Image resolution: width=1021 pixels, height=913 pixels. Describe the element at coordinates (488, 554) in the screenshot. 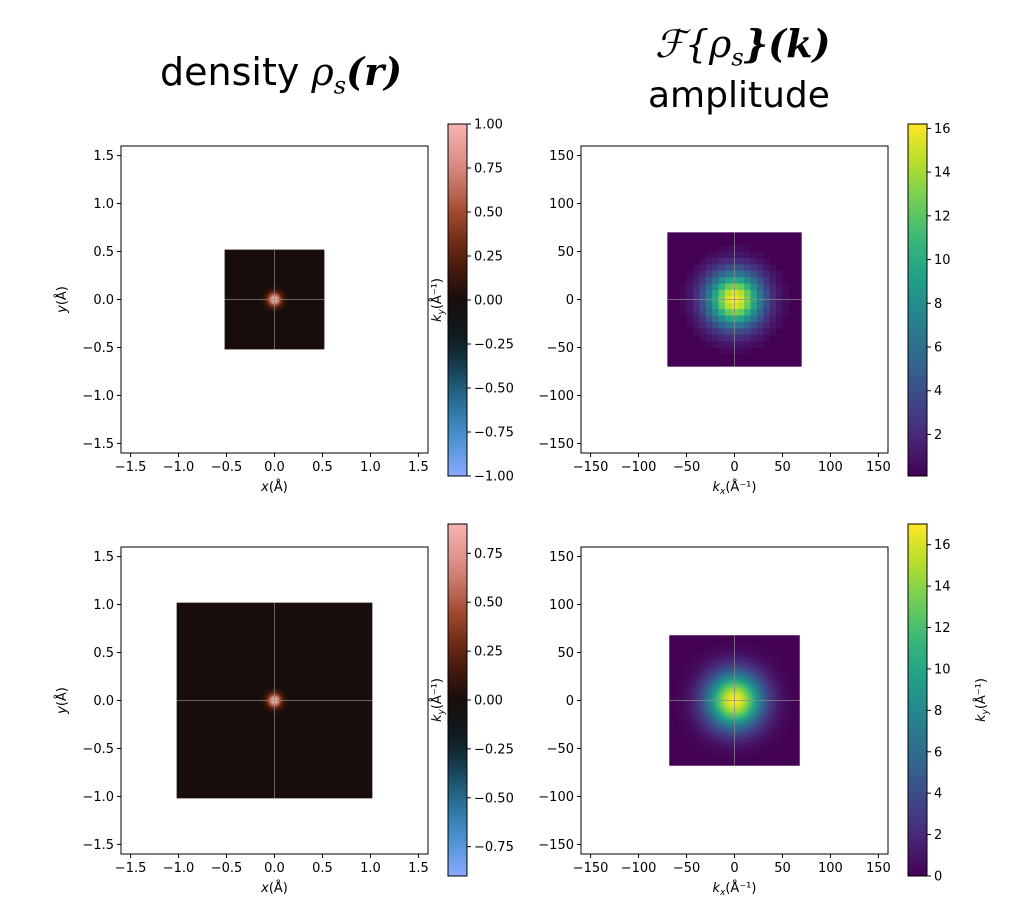

I see `colorbar-tick-label: 0.75` at that location.